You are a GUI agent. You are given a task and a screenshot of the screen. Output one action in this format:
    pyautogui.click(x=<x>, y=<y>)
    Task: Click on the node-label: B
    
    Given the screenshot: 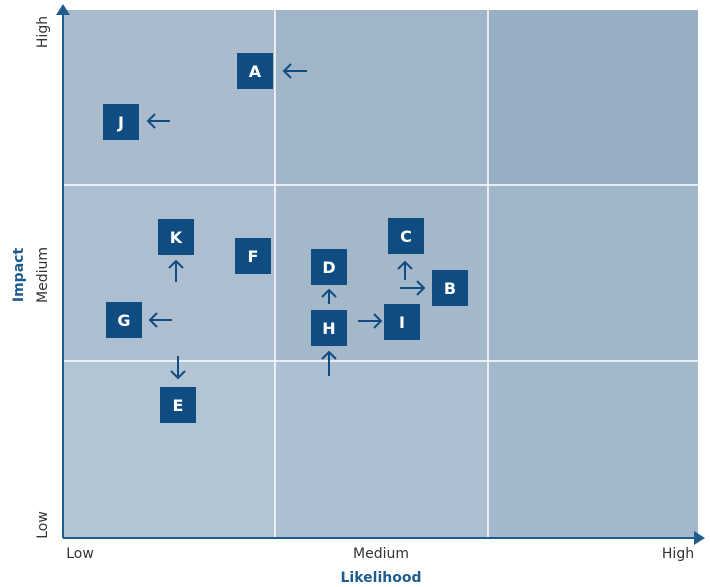 What is the action you would take?
    pyautogui.click(x=450, y=288)
    